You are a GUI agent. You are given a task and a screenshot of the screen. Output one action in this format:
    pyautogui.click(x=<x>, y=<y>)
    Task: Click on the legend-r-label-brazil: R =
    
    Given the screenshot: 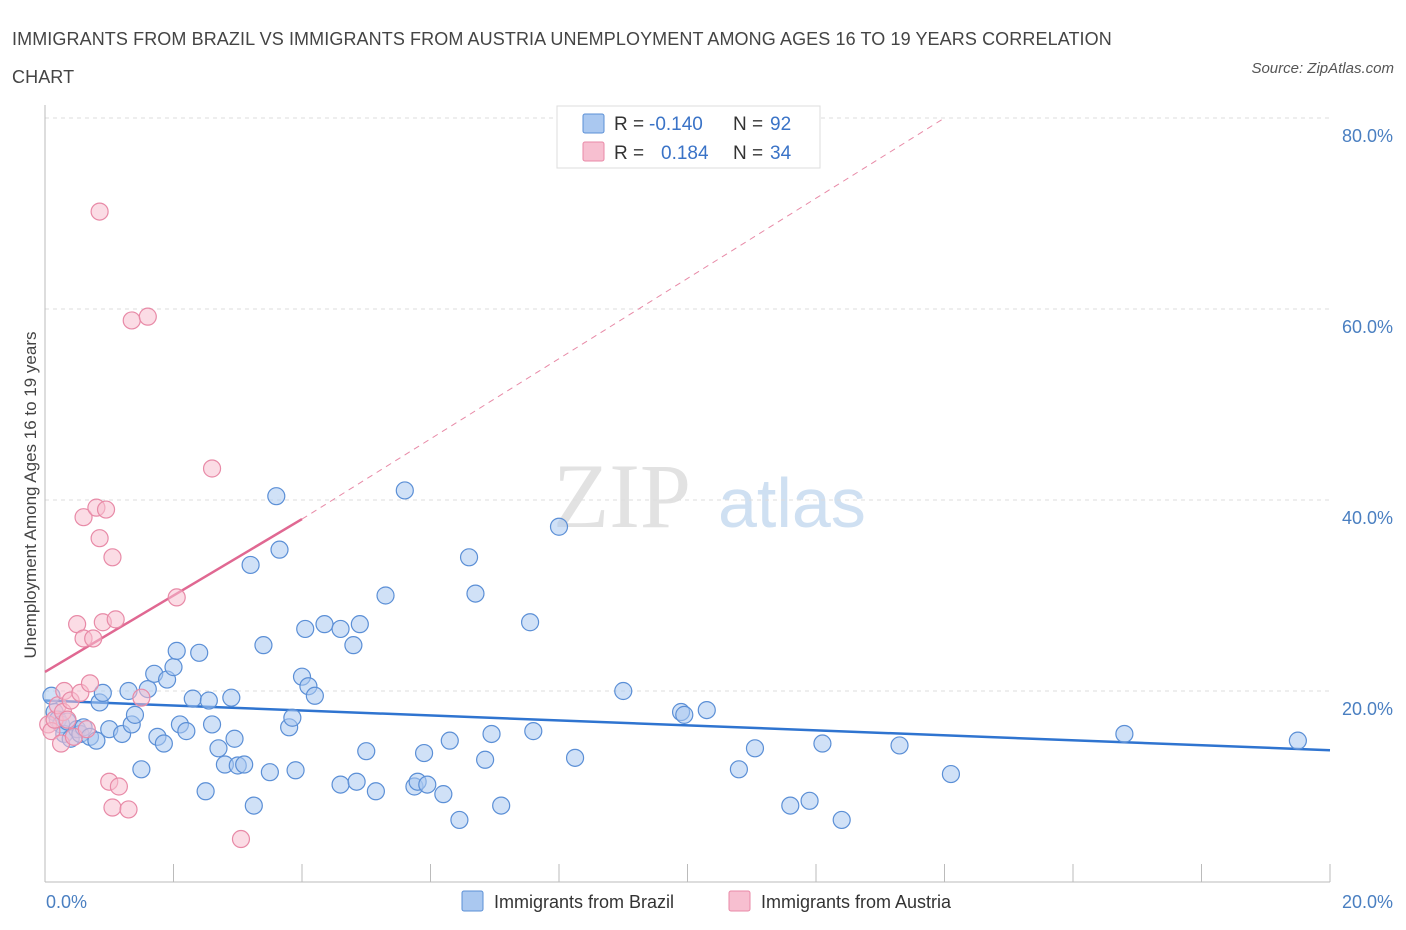 What is the action you would take?
    pyautogui.click(x=629, y=124)
    